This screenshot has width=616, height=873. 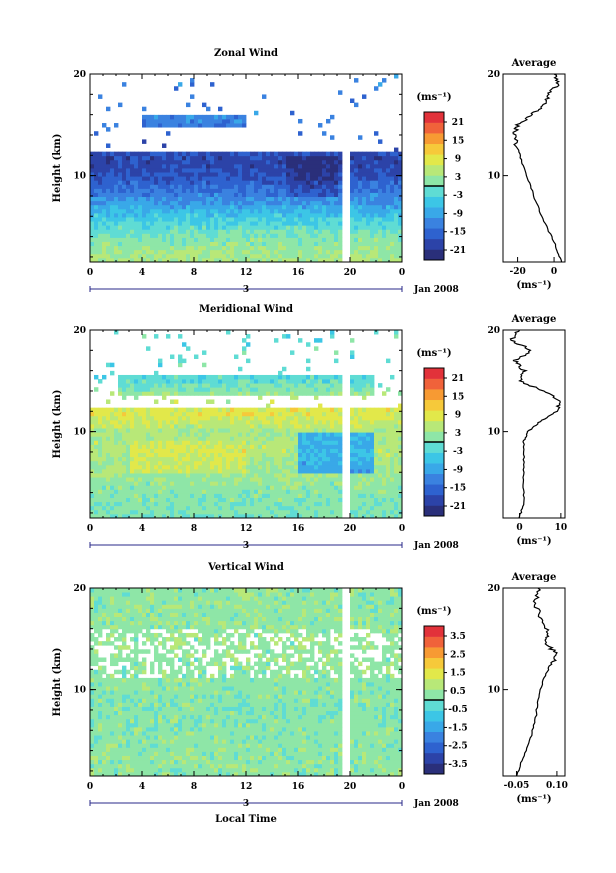 I want to click on x-tick-label: 16, so click(x=298, y=529).